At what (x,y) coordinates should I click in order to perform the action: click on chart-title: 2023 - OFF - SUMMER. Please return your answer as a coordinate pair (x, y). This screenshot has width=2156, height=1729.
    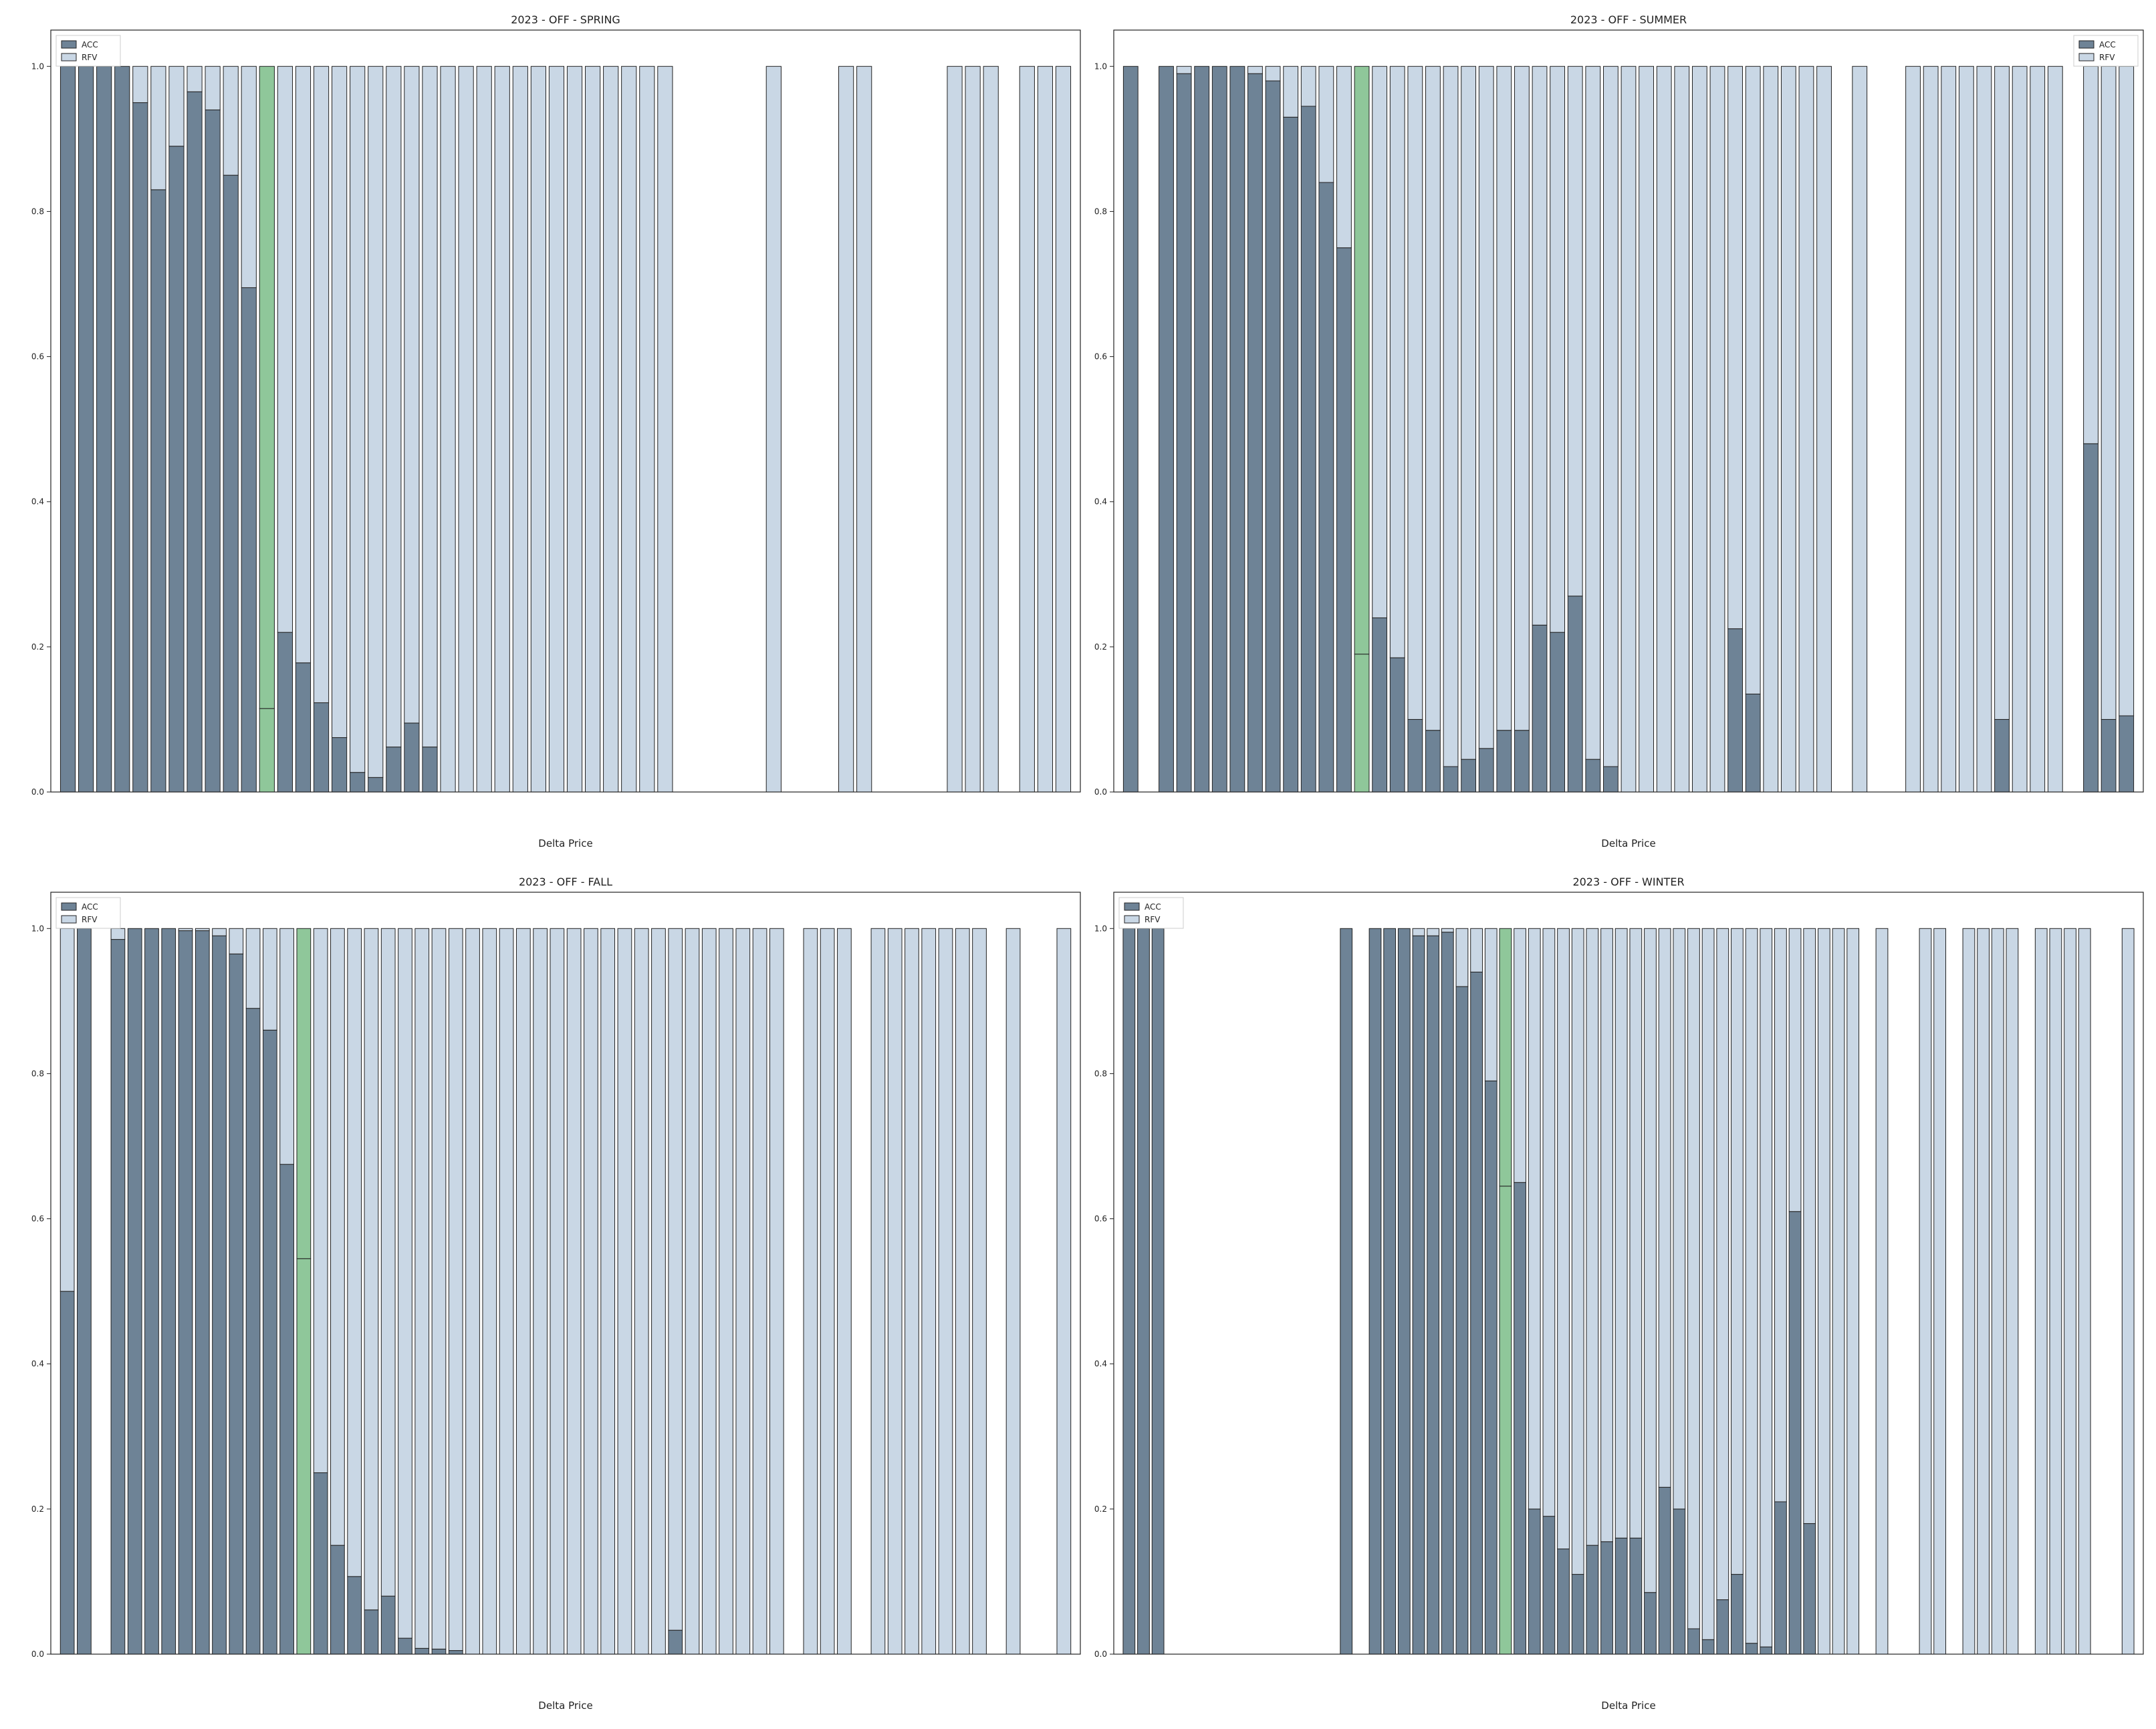
    Looking at the image, I should click on (1628, 19).